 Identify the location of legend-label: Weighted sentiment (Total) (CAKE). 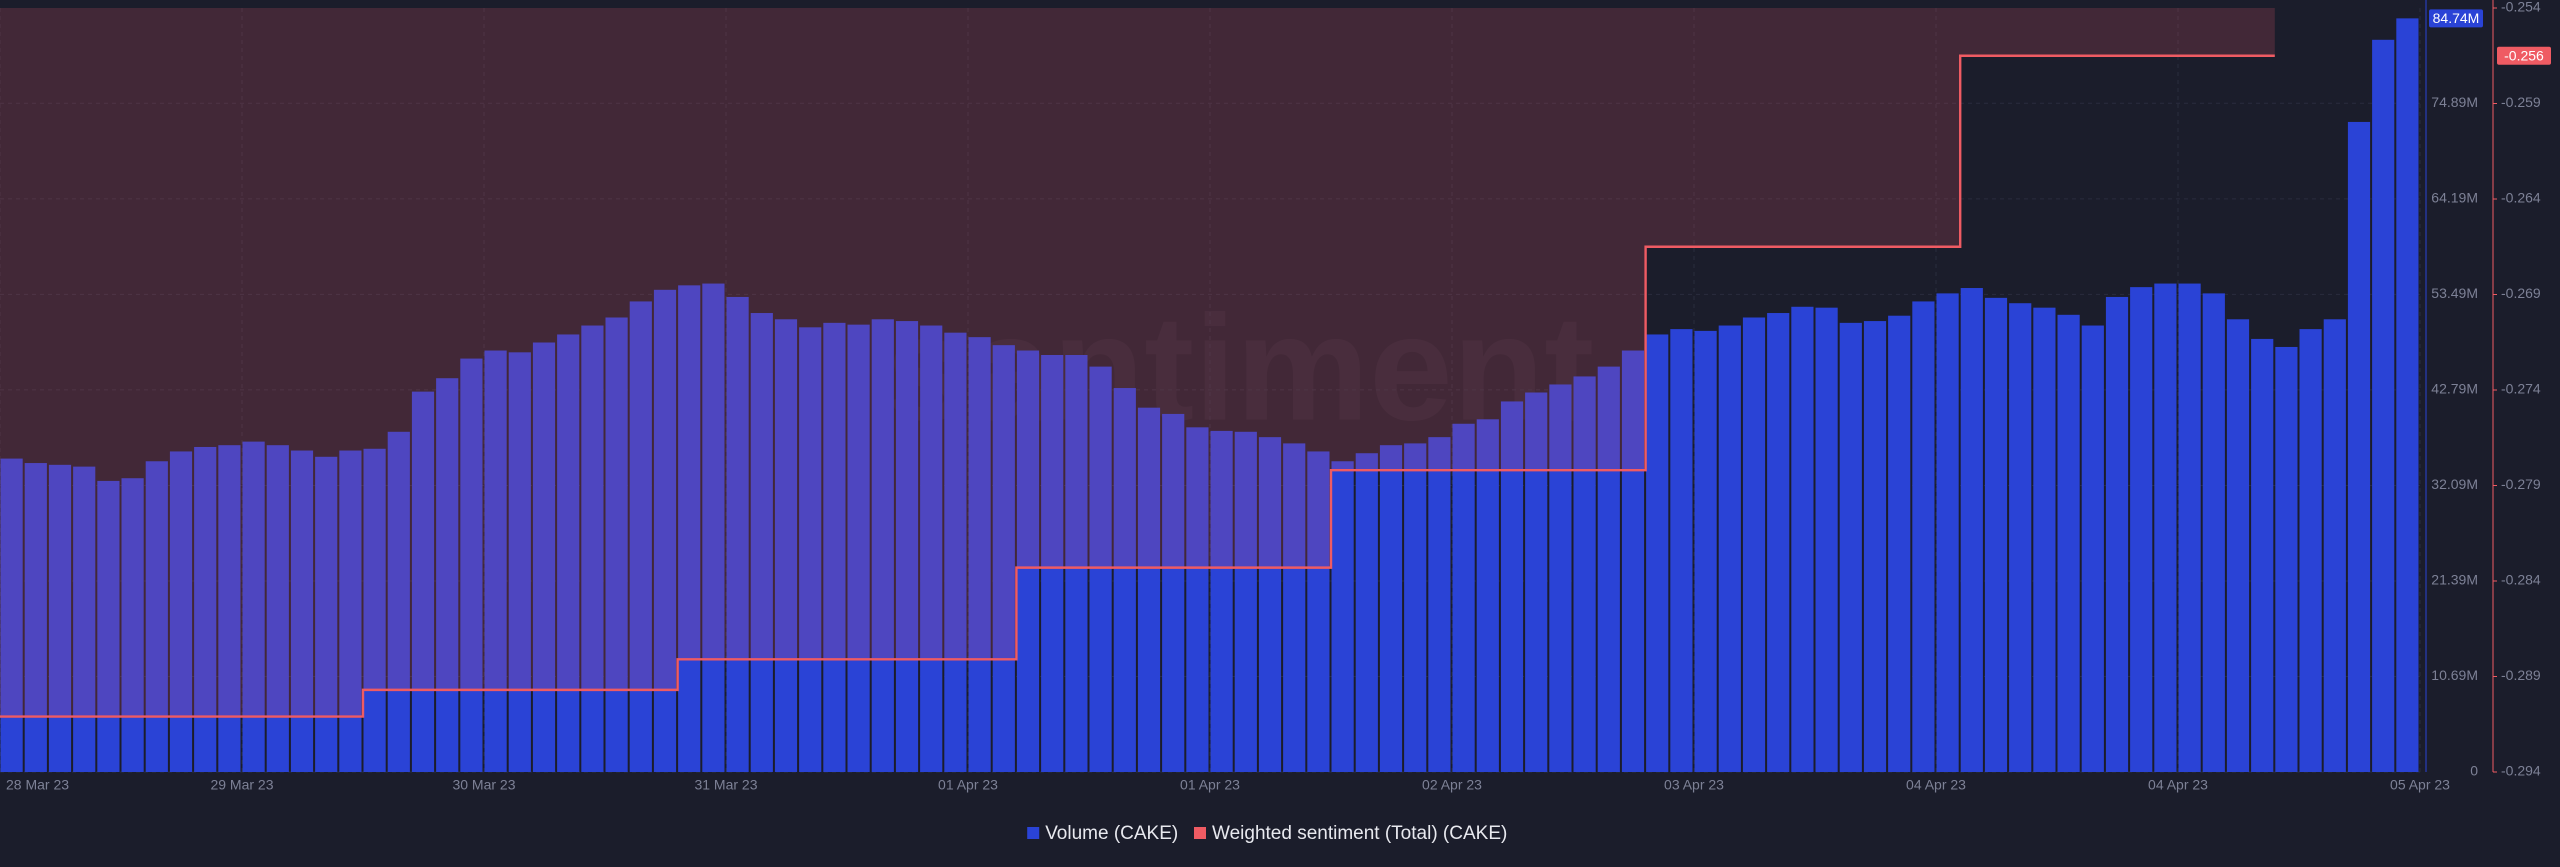
(1359, 833).